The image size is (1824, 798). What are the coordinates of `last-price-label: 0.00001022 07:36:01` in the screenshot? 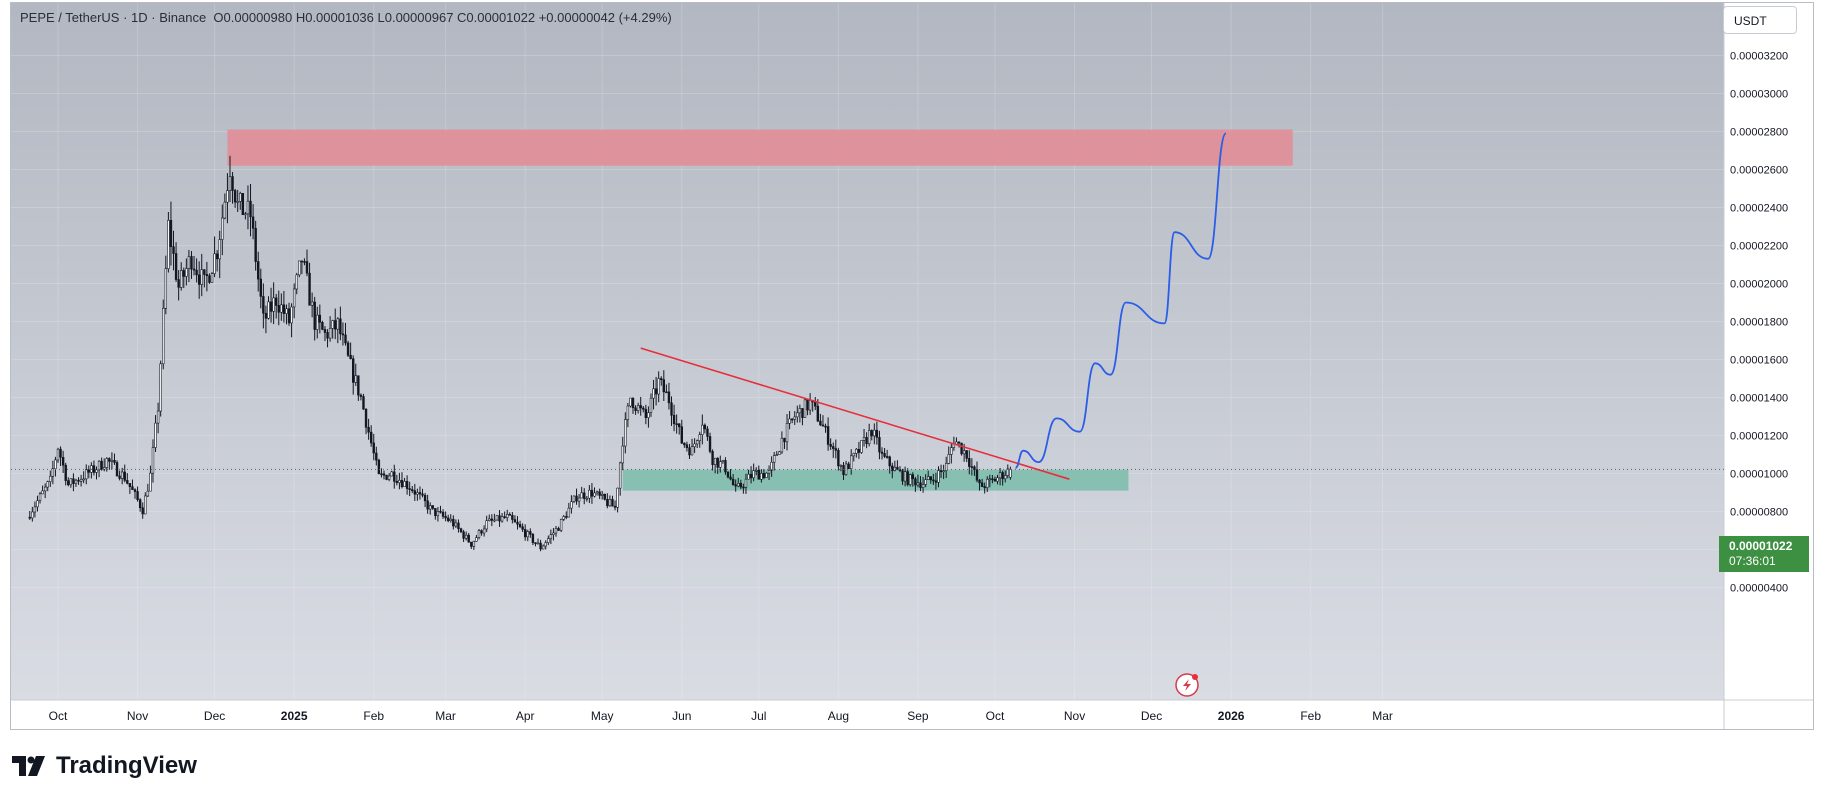 It's located at (1764, 554).